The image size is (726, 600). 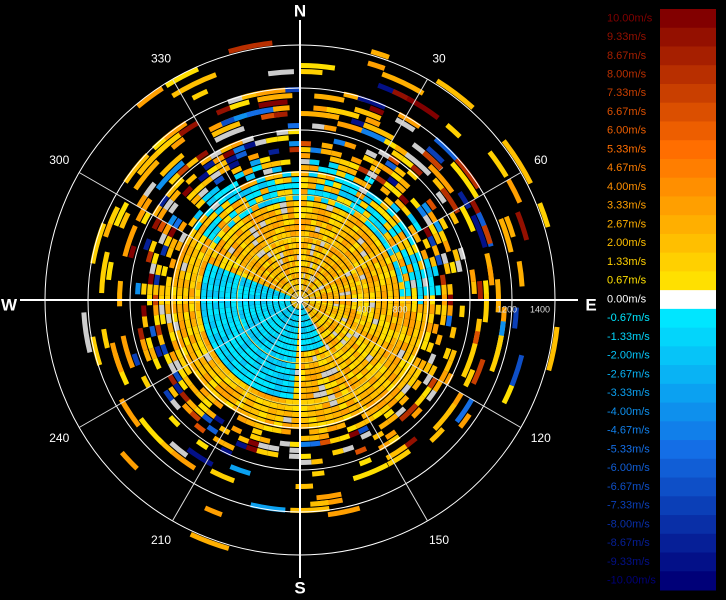 What do you see at coordinates (507, 309) in the screenshot?
I see `range-label: 1200` at bounding box center [507, 309].